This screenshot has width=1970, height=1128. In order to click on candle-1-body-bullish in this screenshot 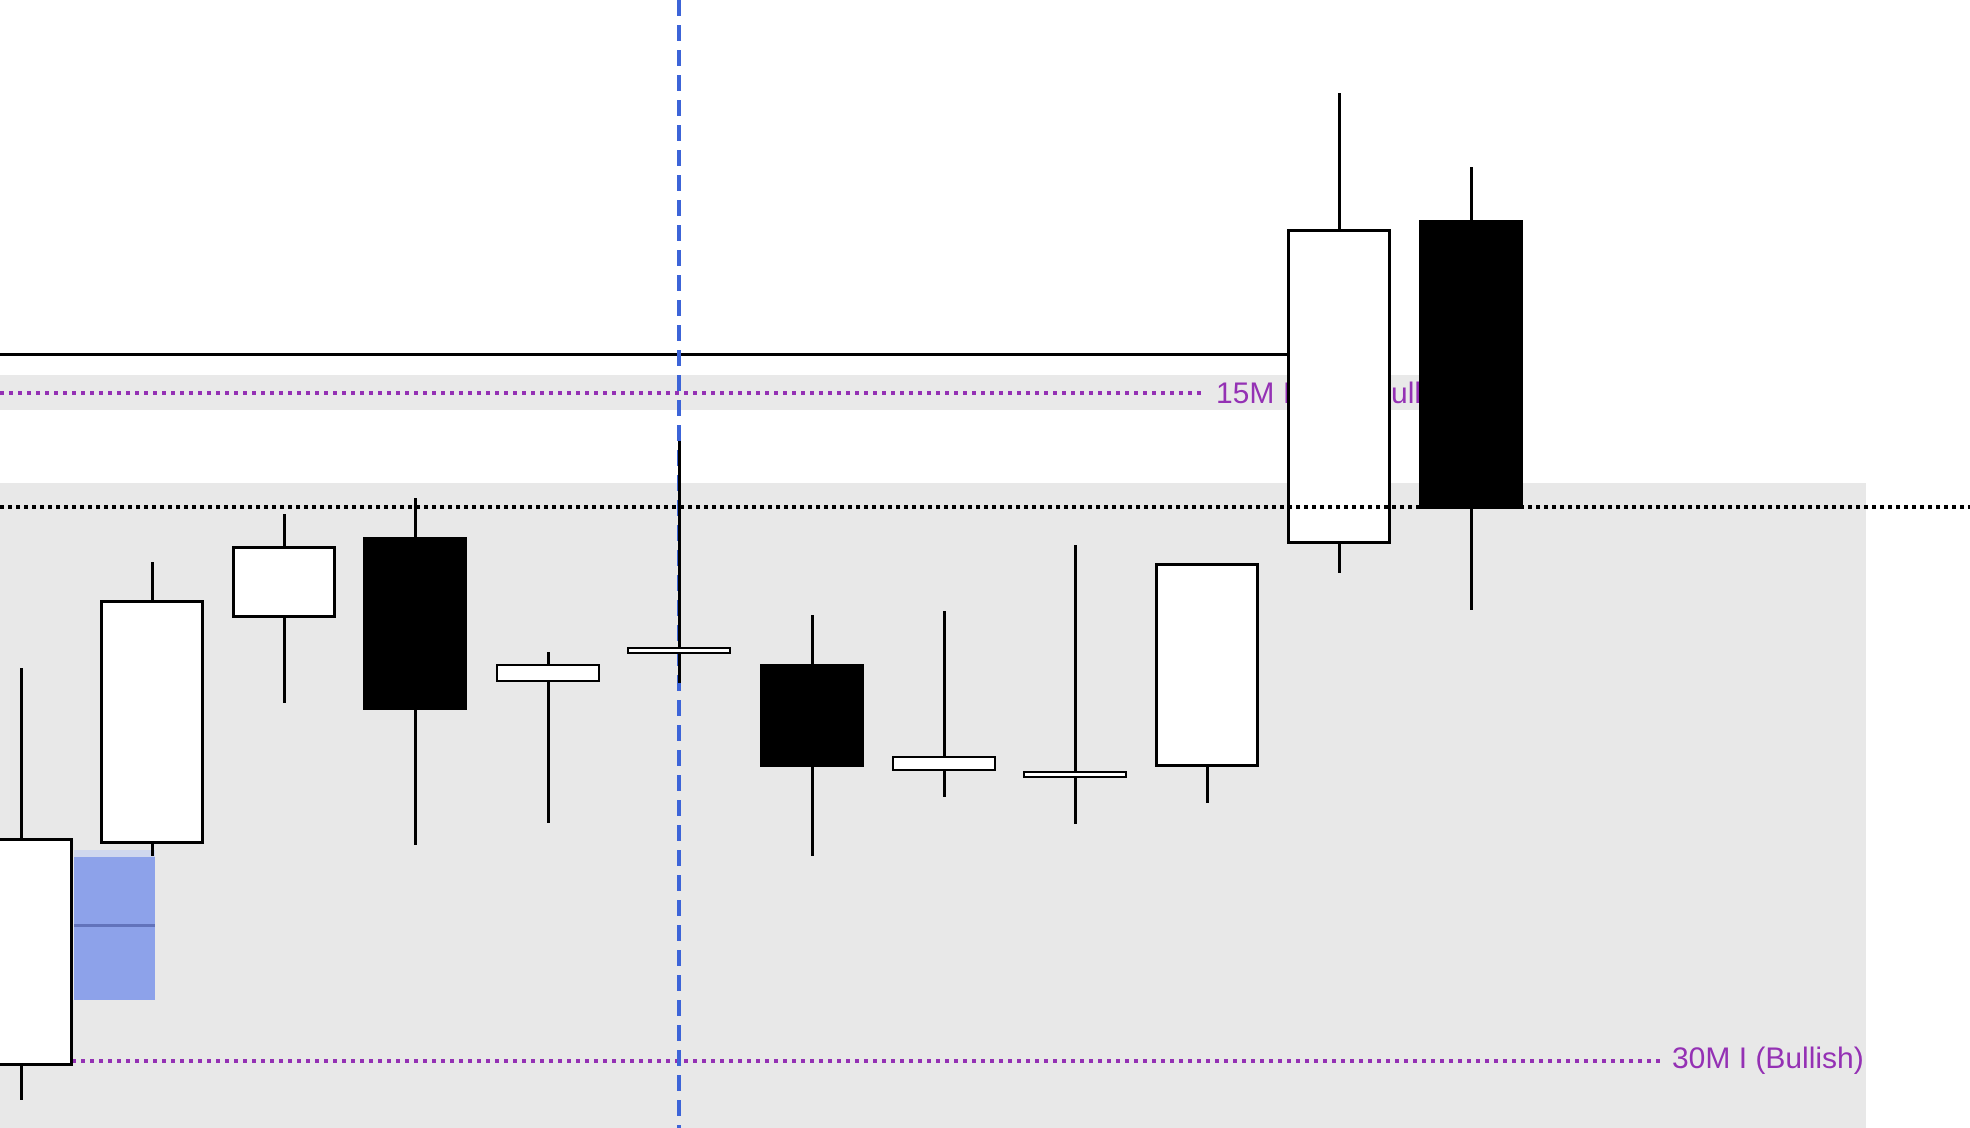, I will do `click(36, 952)`.